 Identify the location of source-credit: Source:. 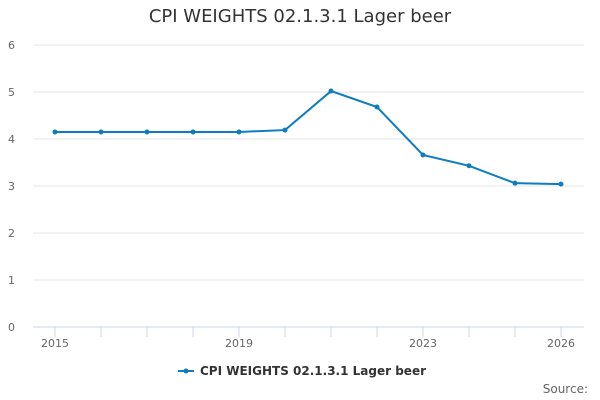
(565, 389).